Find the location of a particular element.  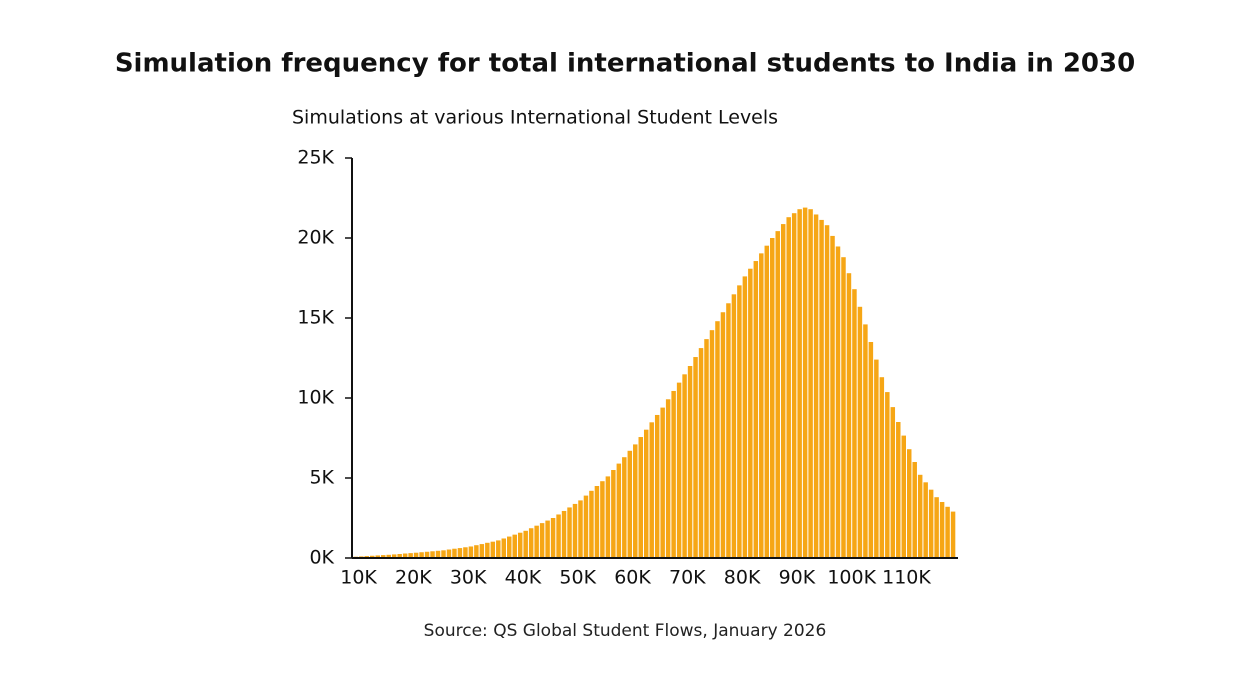

x-tick-label: 30K is located at coordinates (468, 578).